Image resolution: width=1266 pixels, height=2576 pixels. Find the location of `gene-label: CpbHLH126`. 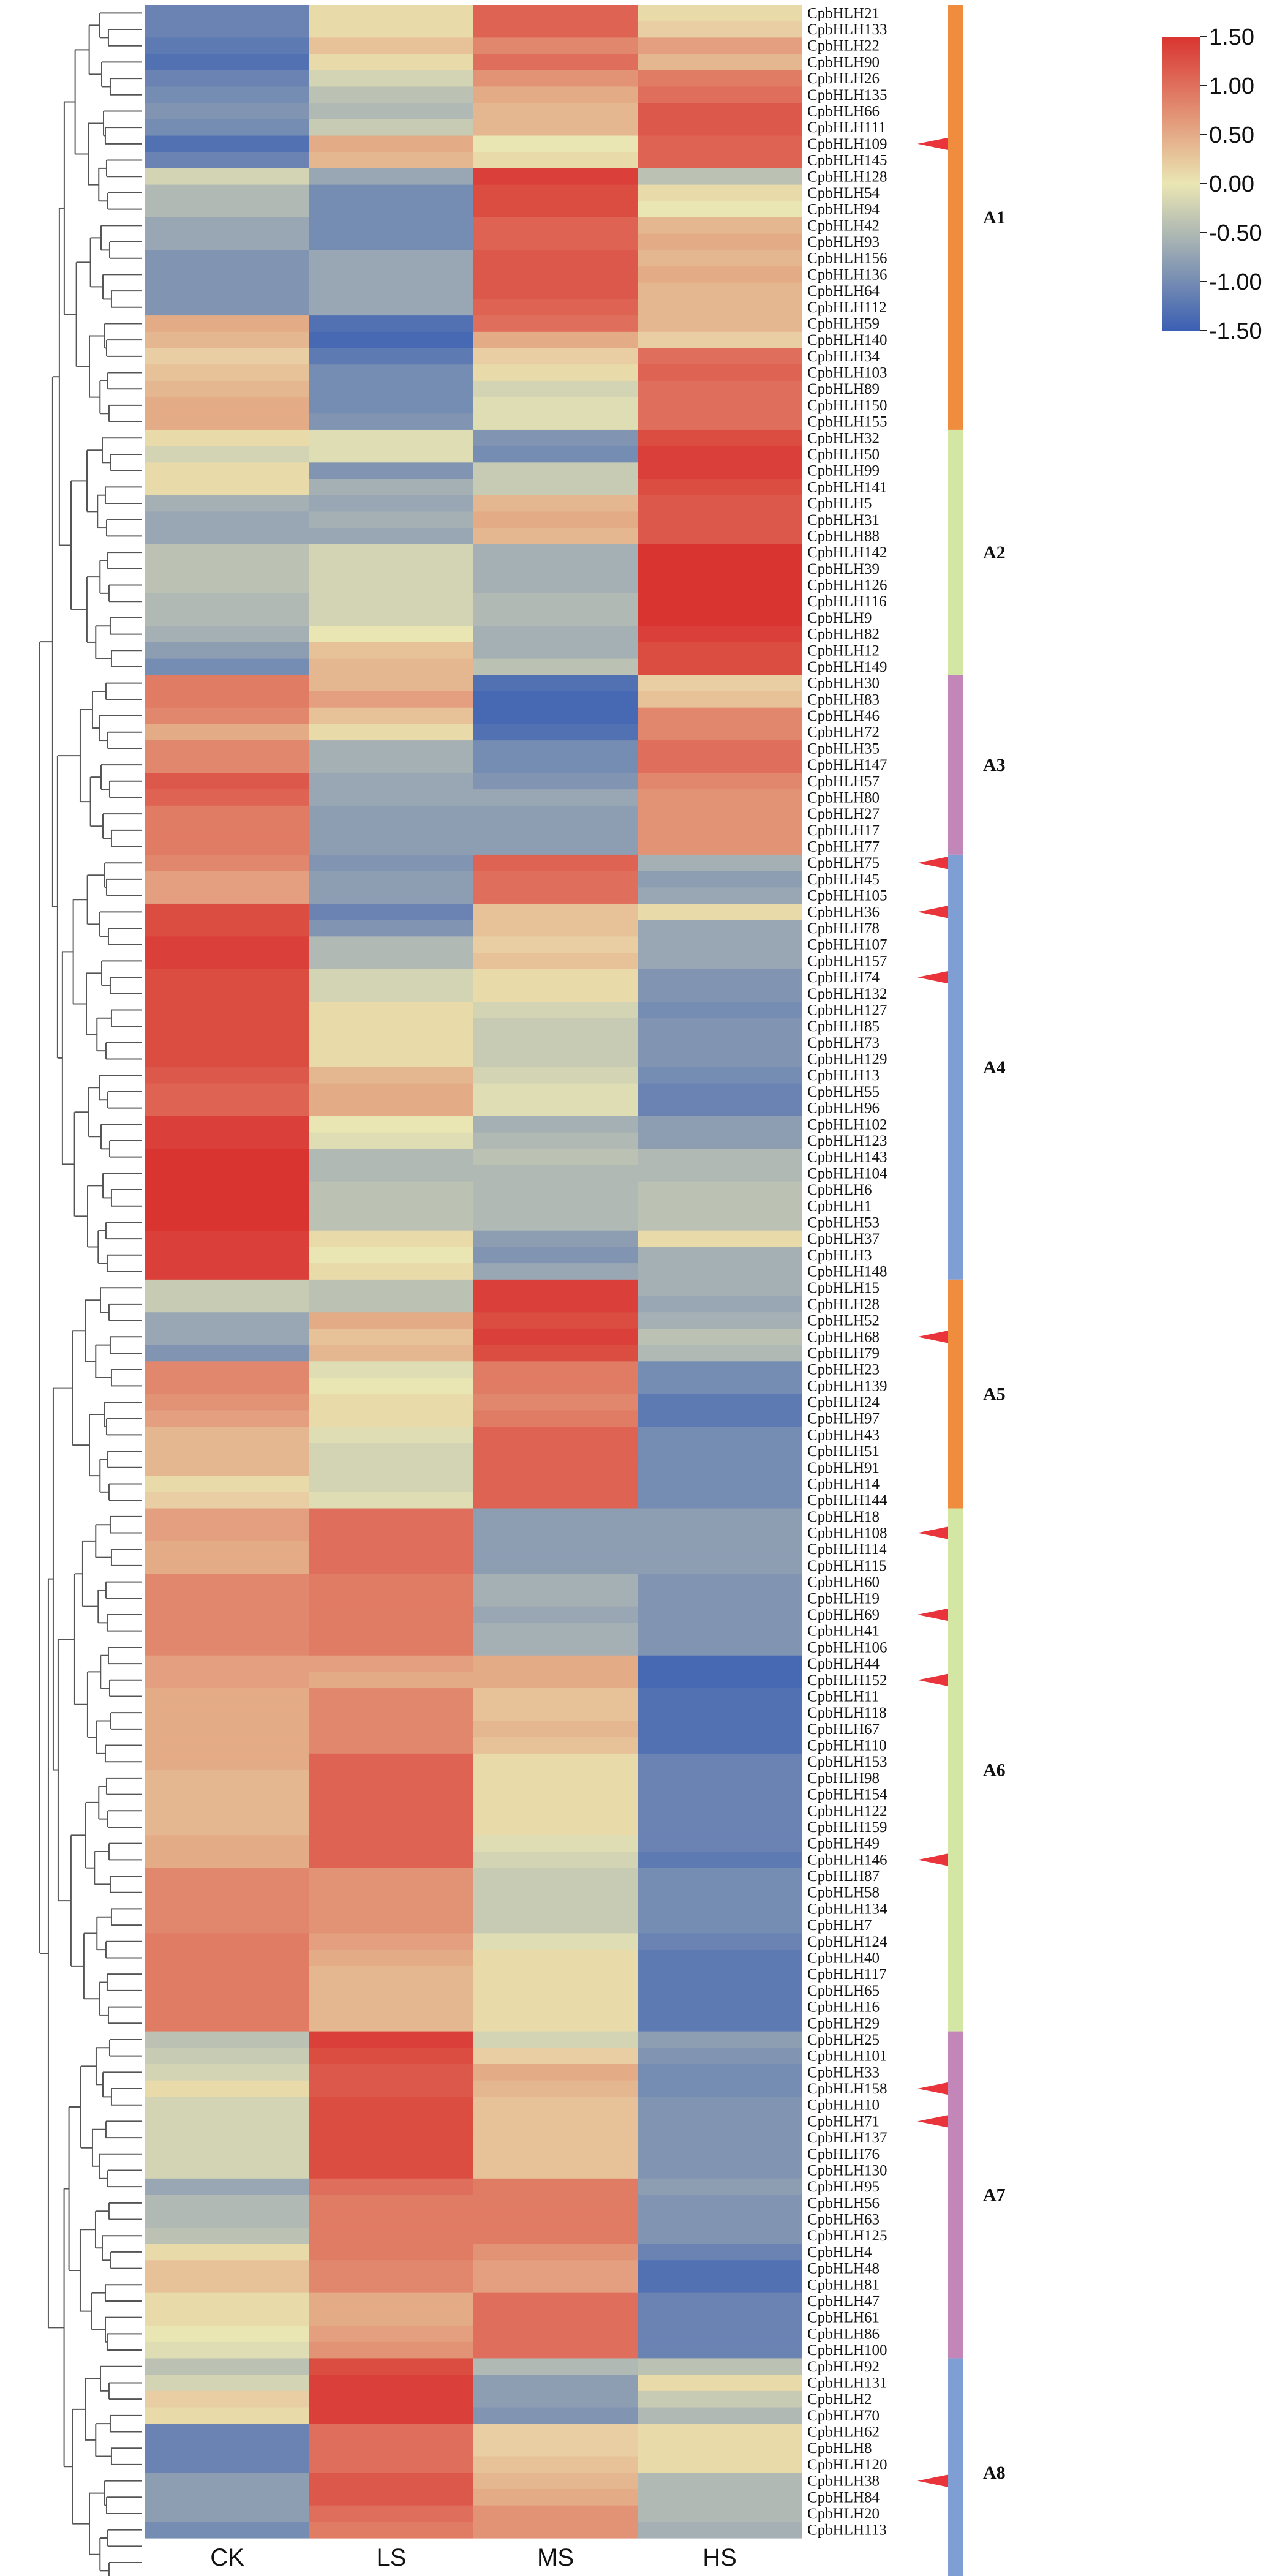

gene-label: CpbHLH126 is located at coordinates (847, 585).